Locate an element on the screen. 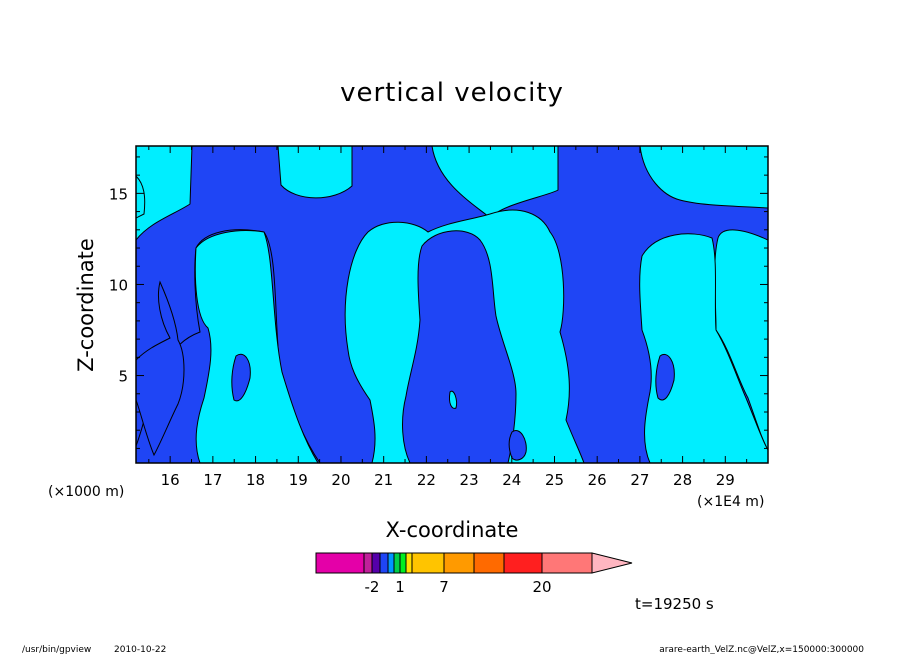 Image resolution: width=904 pixels, height=654 pixels. contour-tiny-center is located at coordinates (453, 399).